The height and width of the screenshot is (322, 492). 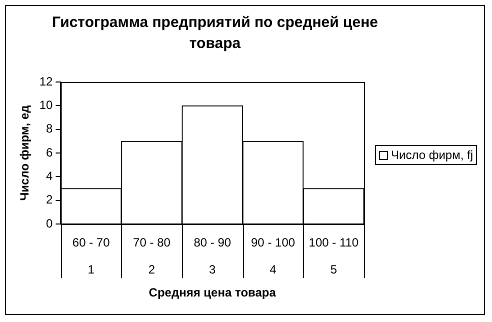 I want to click on y-tick-label: 12, so click(x=46, y=81).